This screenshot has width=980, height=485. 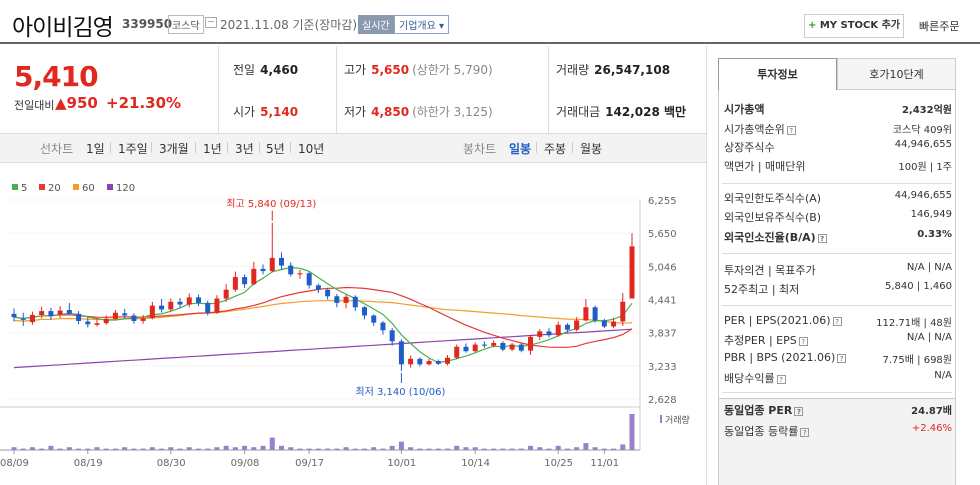 I want to click on stock-name: 아이비김영, so click(x=63, y=28).